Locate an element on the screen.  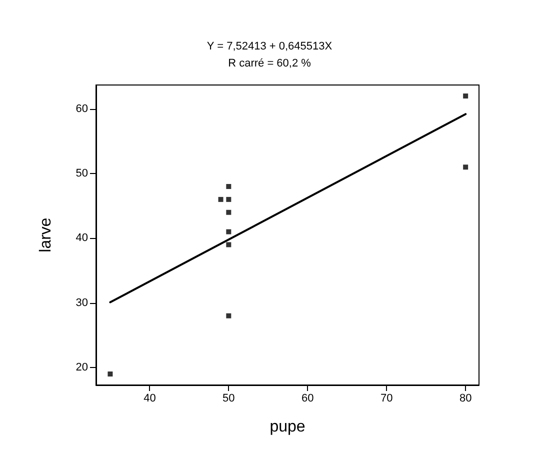
y-tick-label: 40 is located at coordinates (82, 238).